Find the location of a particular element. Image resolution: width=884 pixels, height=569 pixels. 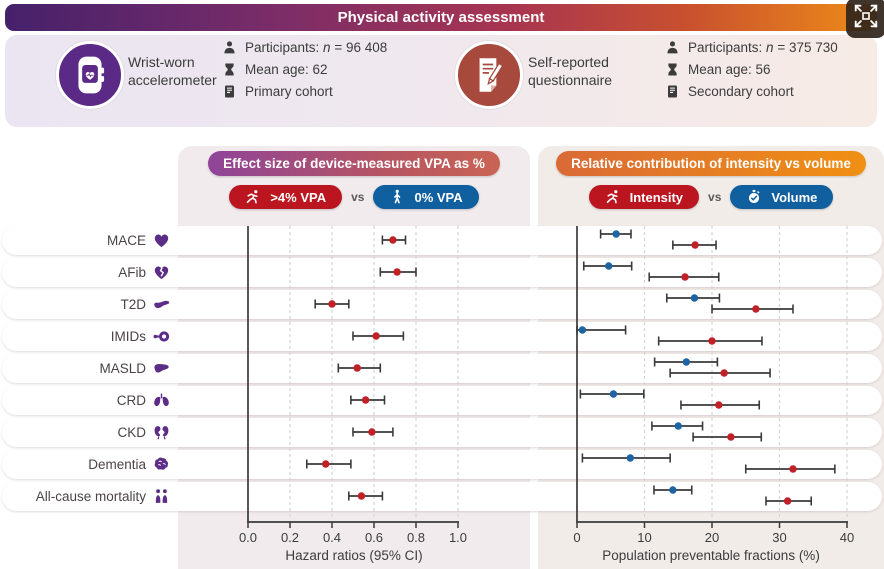

stat-cohort-type: Primary cohort is located at coordinates (304, 91).